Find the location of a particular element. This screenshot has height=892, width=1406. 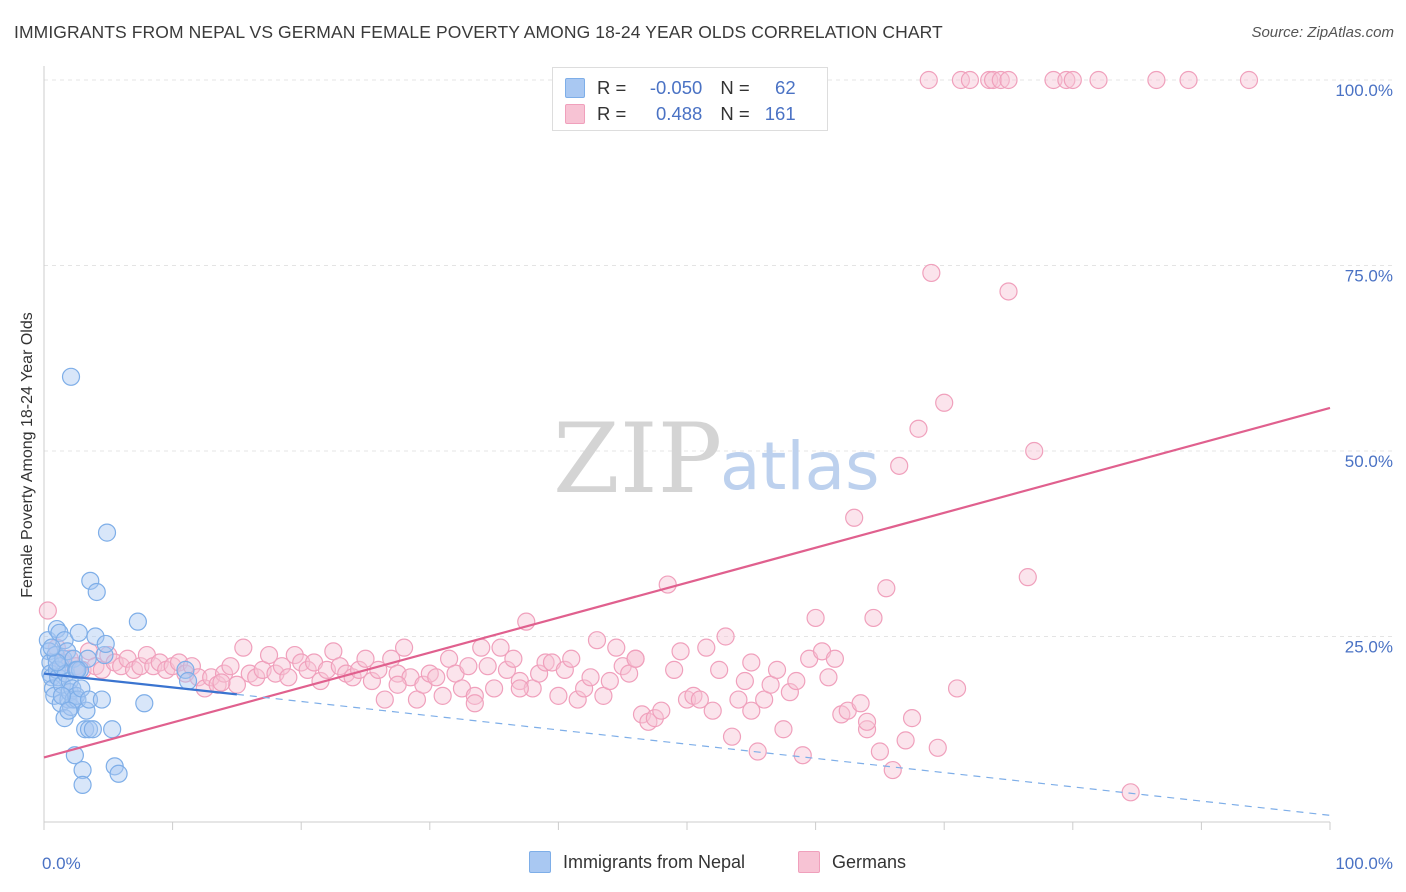

watermark-atlas: atlas is located at coordinates (800, 466).